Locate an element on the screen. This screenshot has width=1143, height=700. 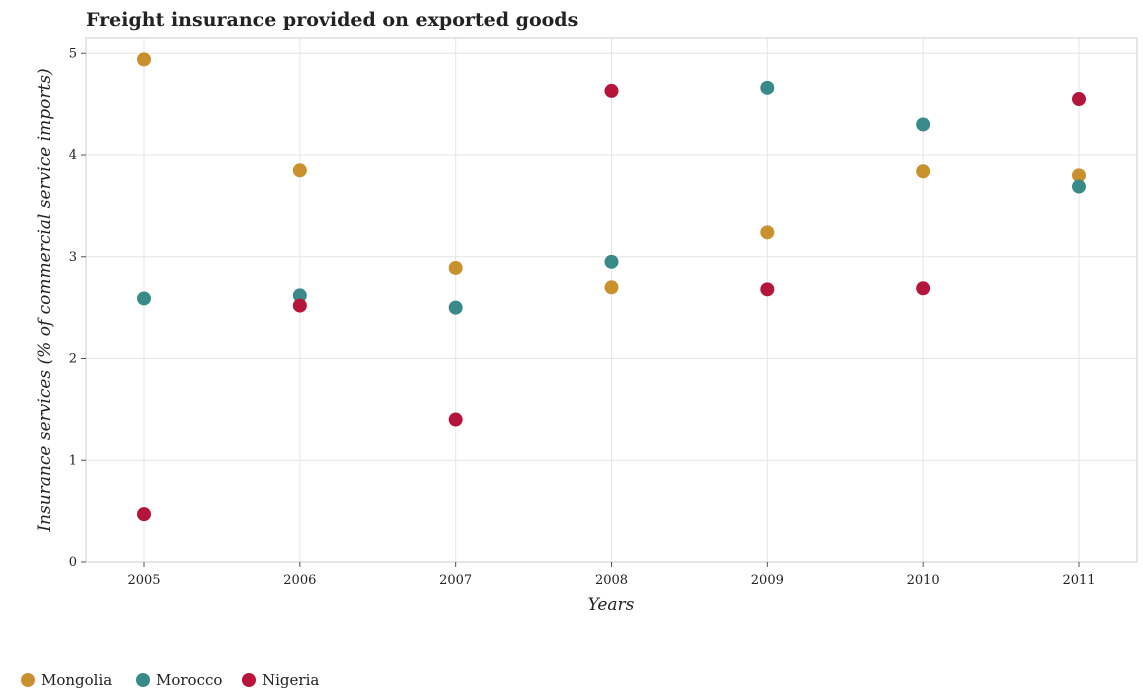
y-tick-label: 3 is located at coordinates (73, 257).